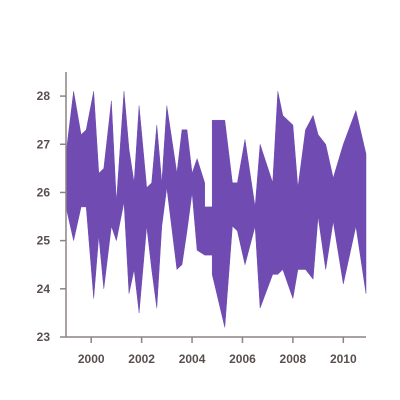 This screenshot has height=400, width=400. What do you see at coordinates (44, 337) in the screenshot?
I see `y-tick-label: 23` at bounding box center [44, 337].